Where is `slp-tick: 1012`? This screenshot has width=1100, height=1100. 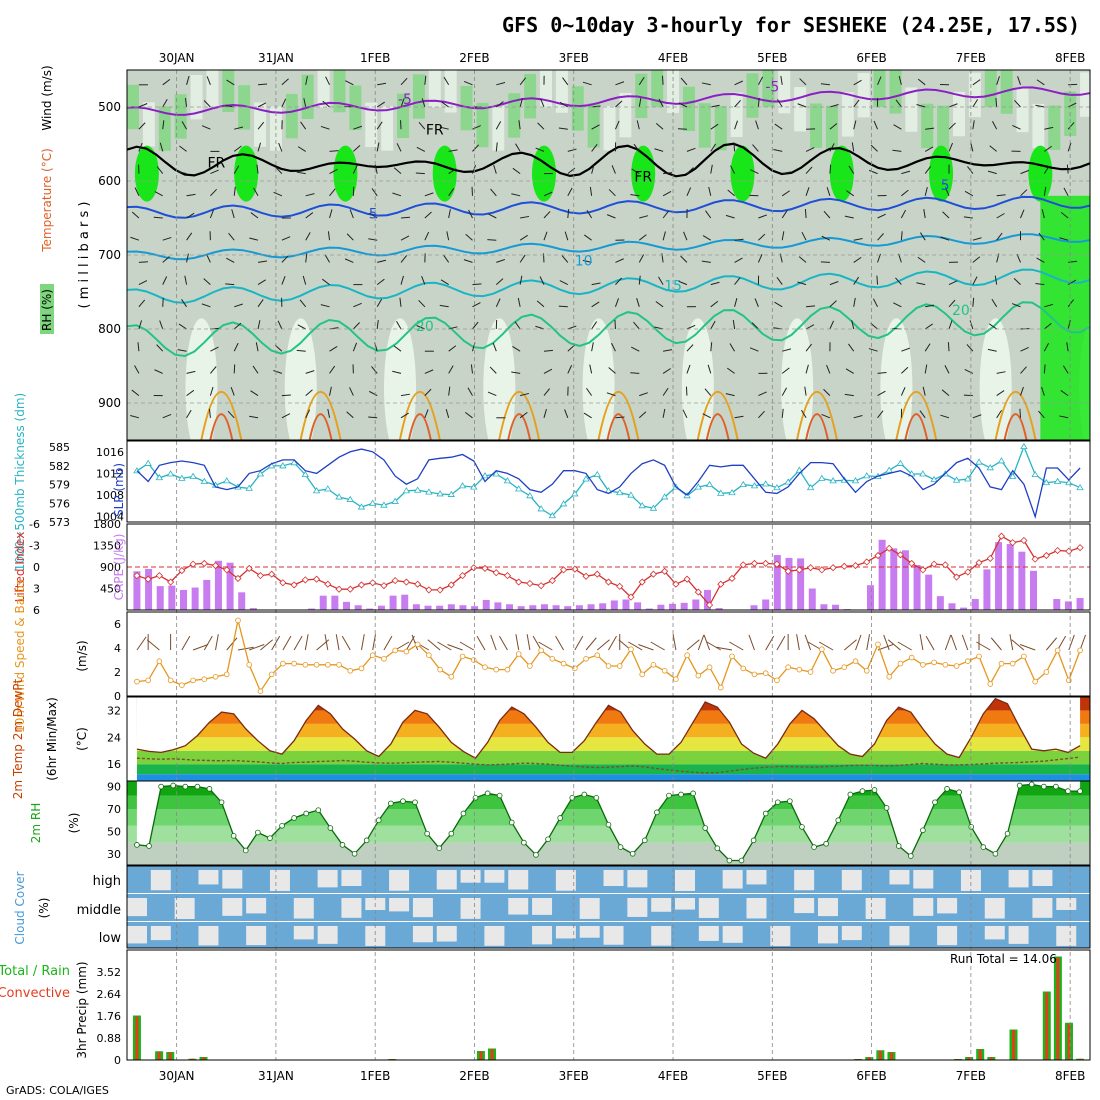 slp-tick: 1012 is located at coordinates (110, 473).